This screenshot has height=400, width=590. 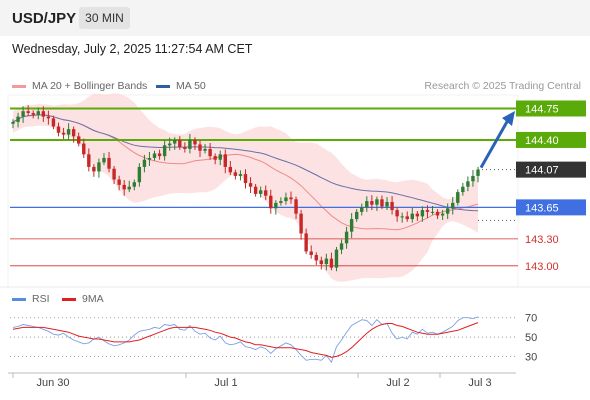 I want to click on level-label: 144.75, so click(x=542, y=109).